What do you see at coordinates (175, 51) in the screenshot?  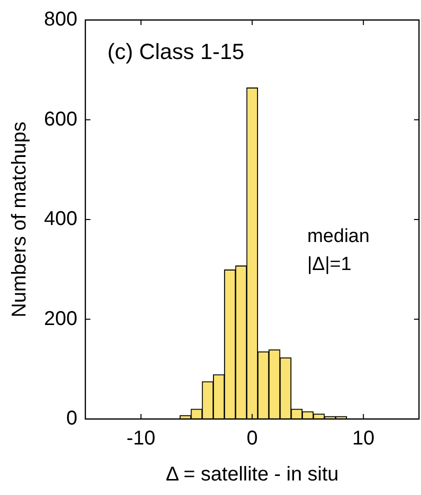 I see `text: (c) Class 1-15` at bounding box center [175, 51].